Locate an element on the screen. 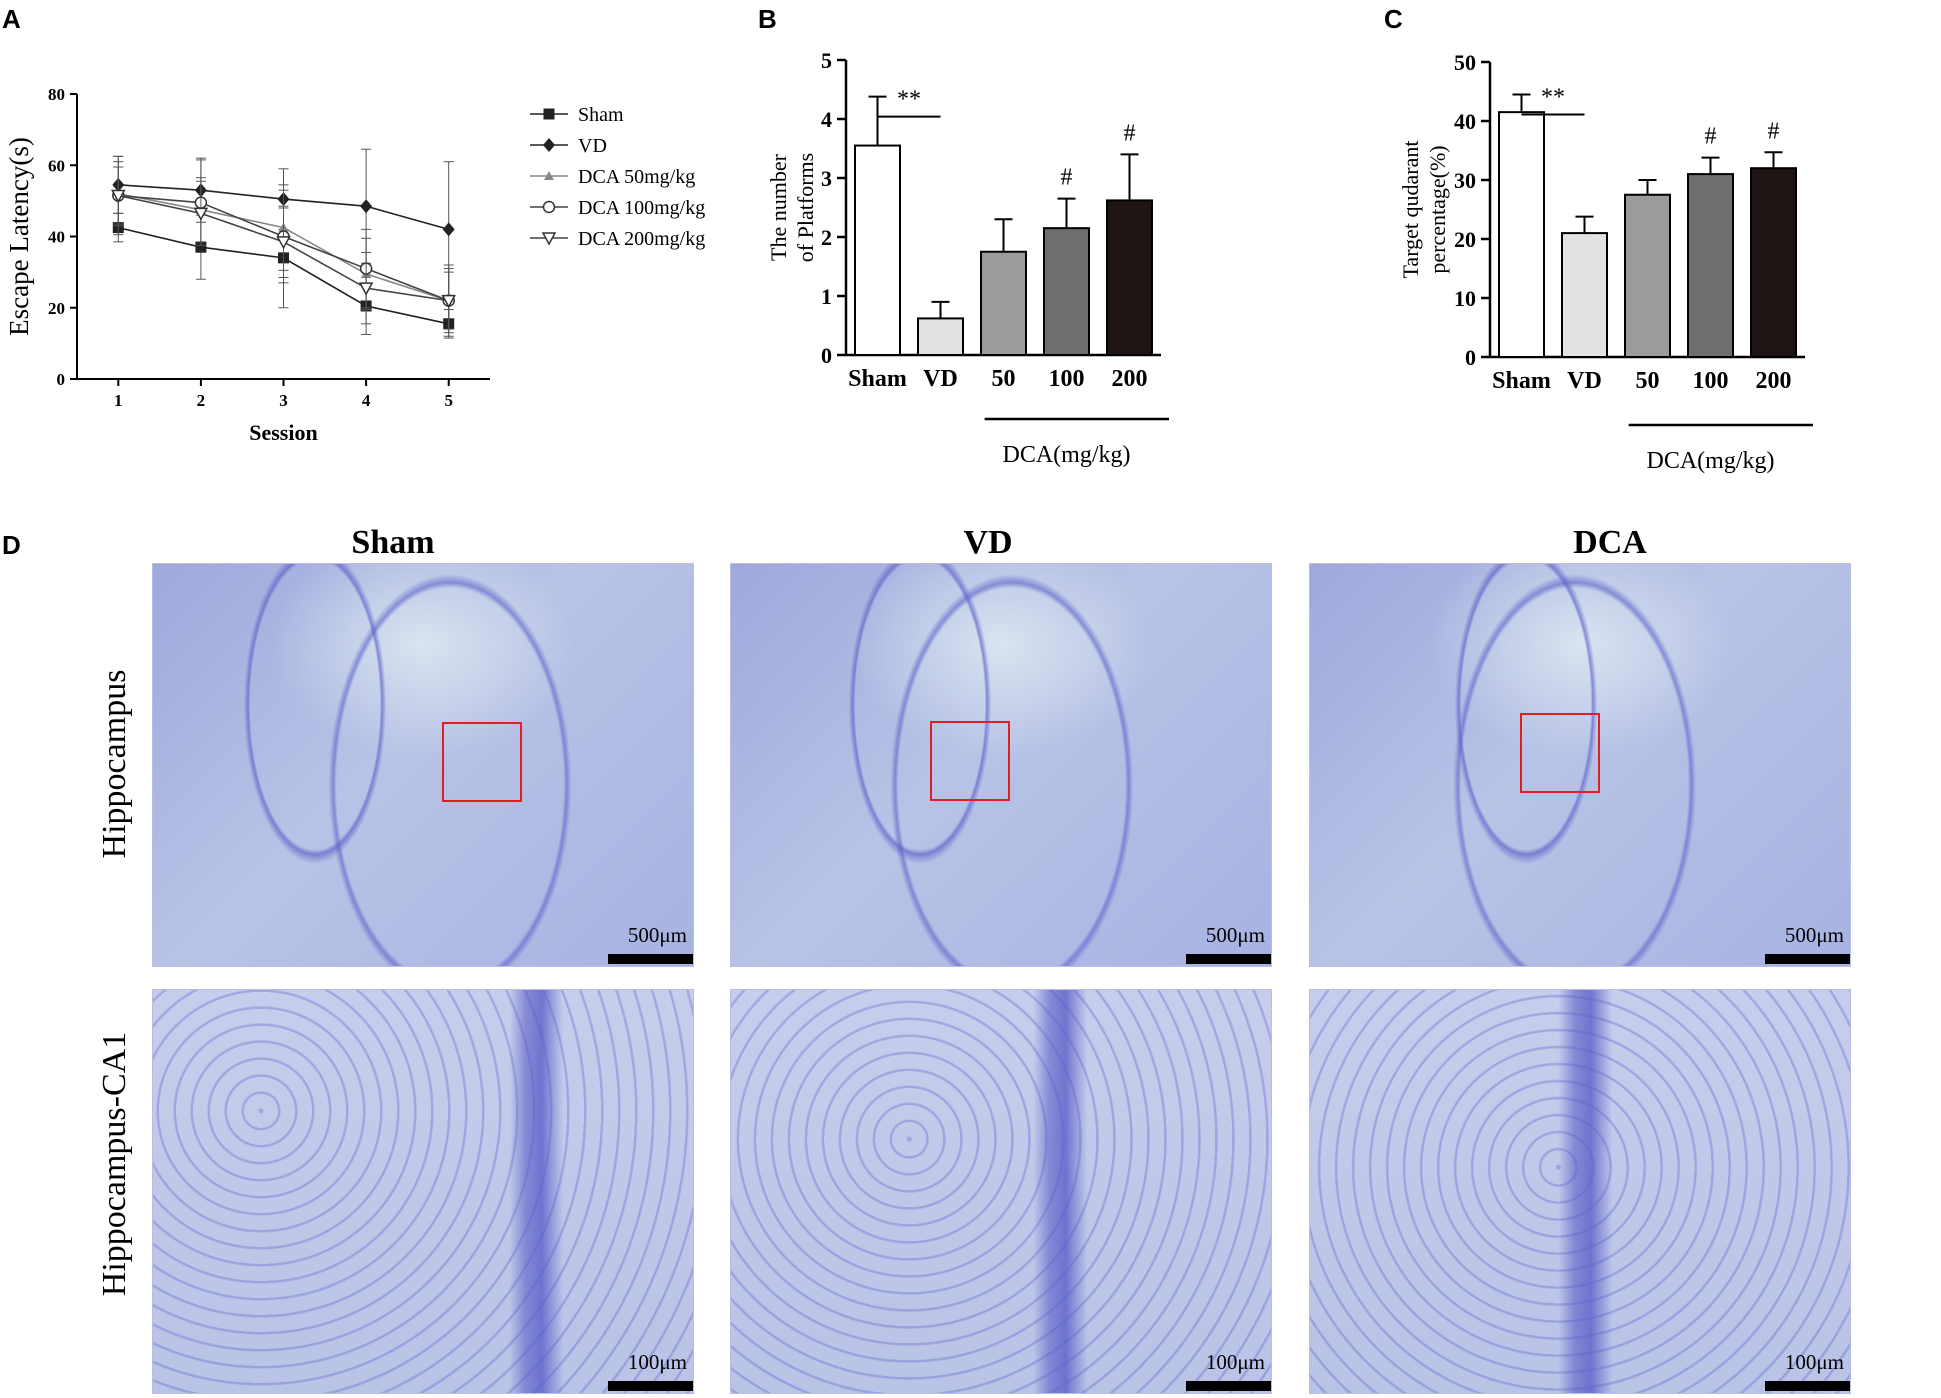  y-tick-label: 5 is located at coordinates (826, 60).